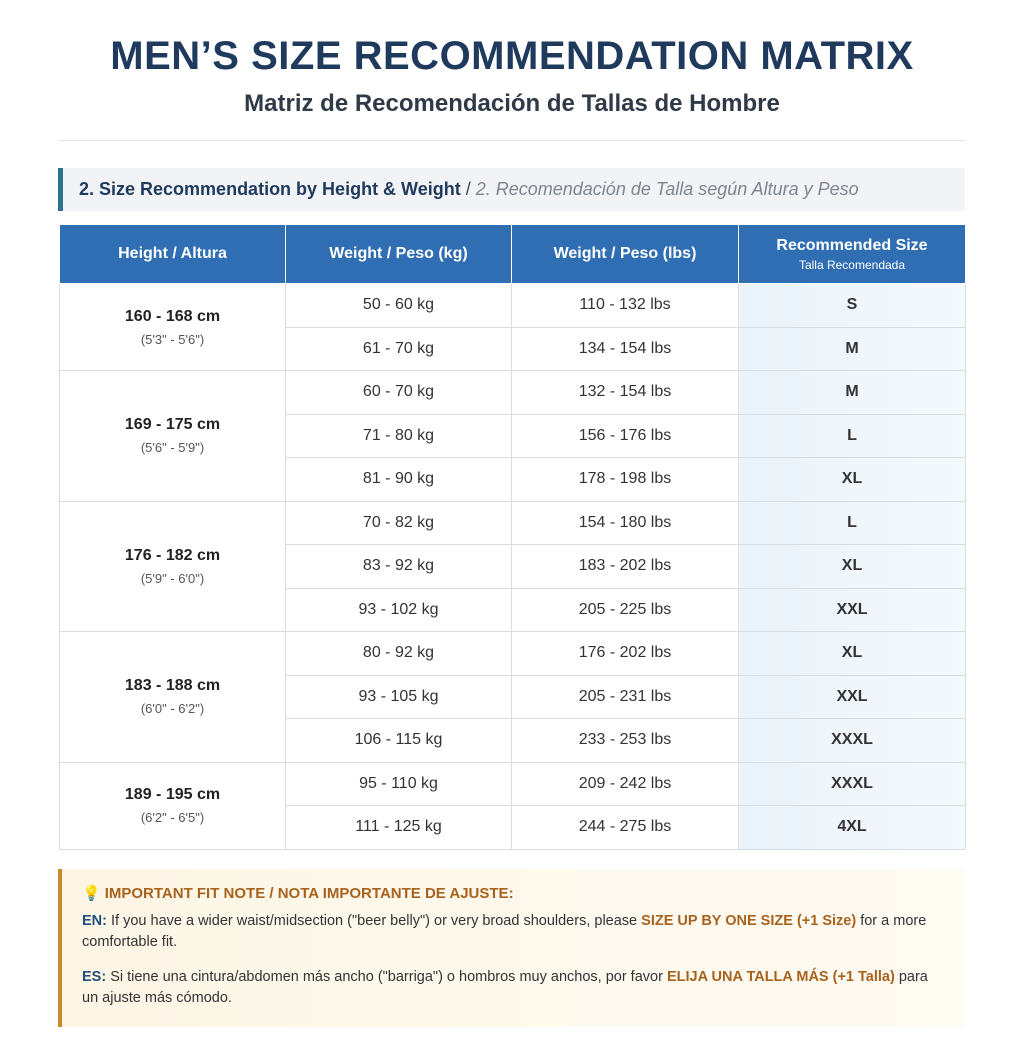 Image resolution: width=1024 pixels, height=1049 pixels. I want to click on height-cm: 189 - 195 cm, so click(172, 794).